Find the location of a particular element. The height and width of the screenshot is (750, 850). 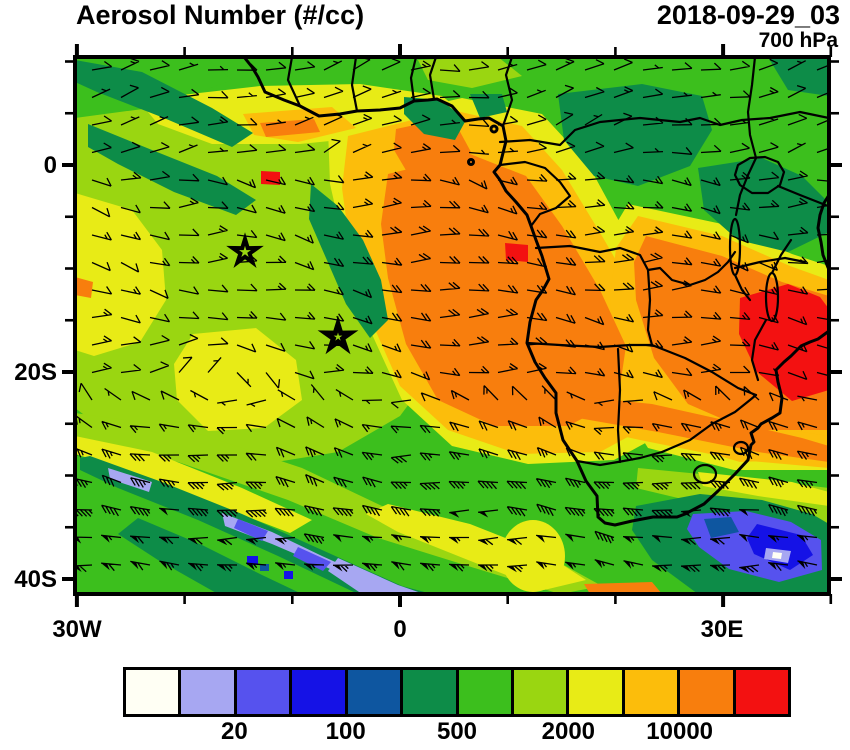

colorbar-tick-label-500: 500 is located at coordinates (457, 731).